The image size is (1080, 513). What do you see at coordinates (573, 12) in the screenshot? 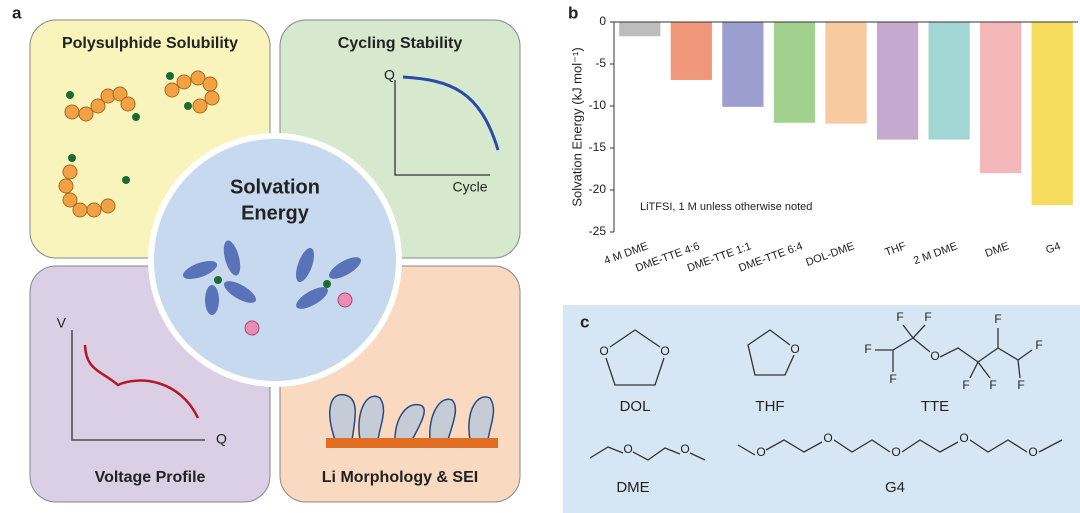
I see `panel-label: b` at bounding box center [573, 12].